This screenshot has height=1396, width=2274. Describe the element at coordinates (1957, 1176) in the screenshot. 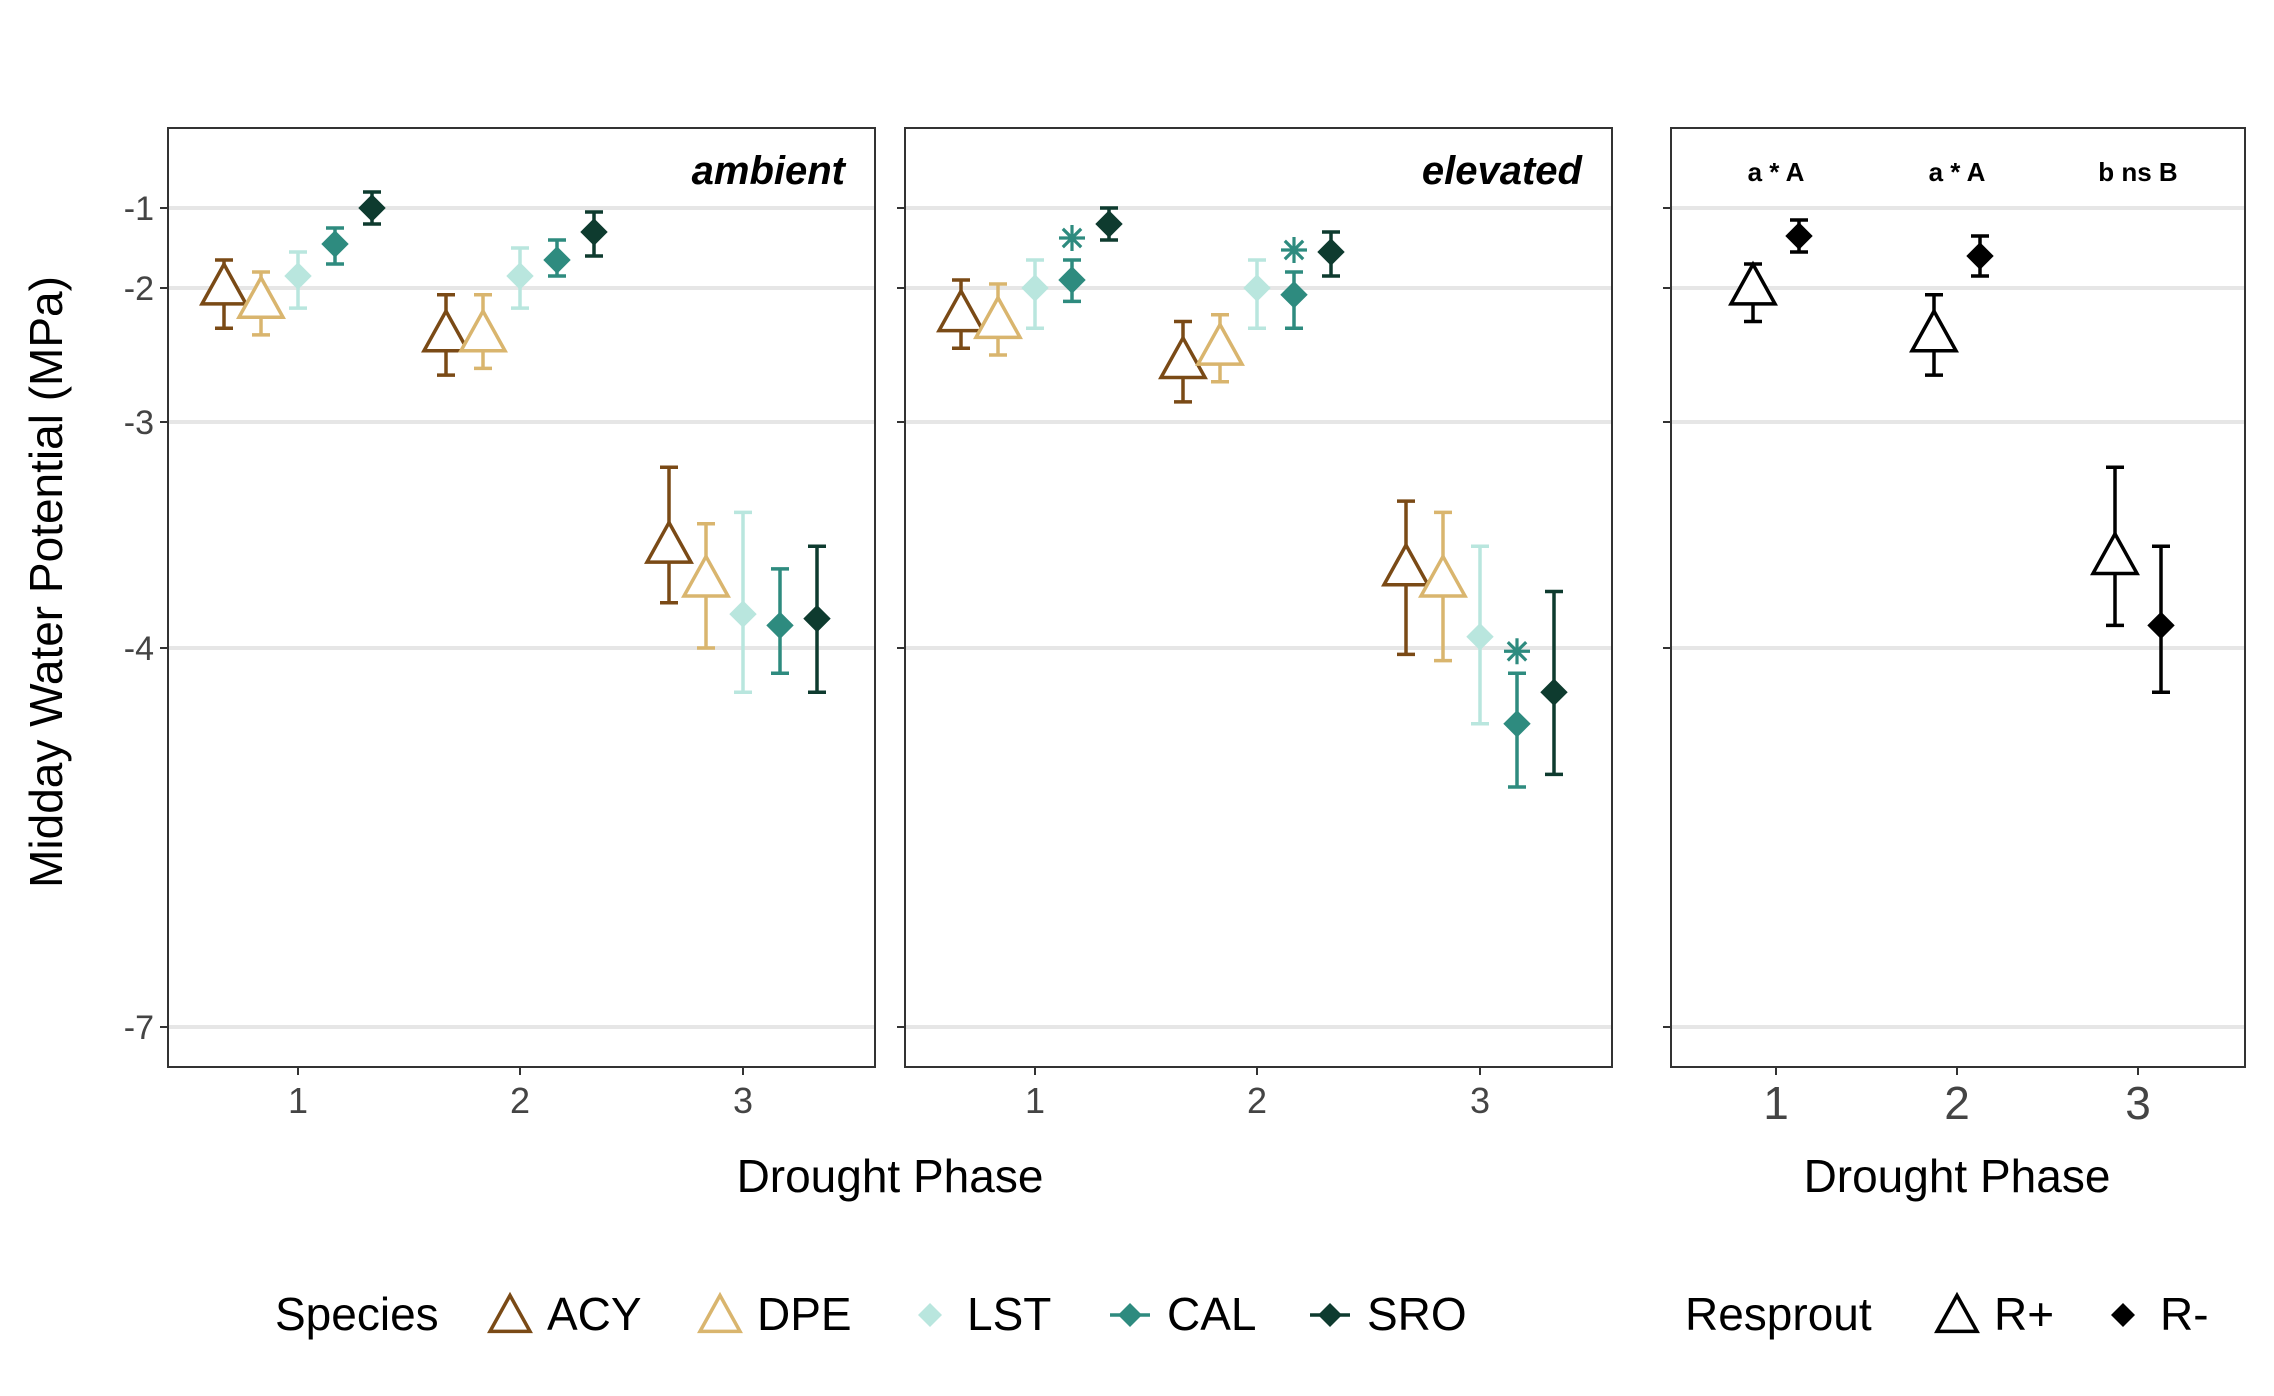

I see `x-axis-title-resprout: Drought Phase` at that location.